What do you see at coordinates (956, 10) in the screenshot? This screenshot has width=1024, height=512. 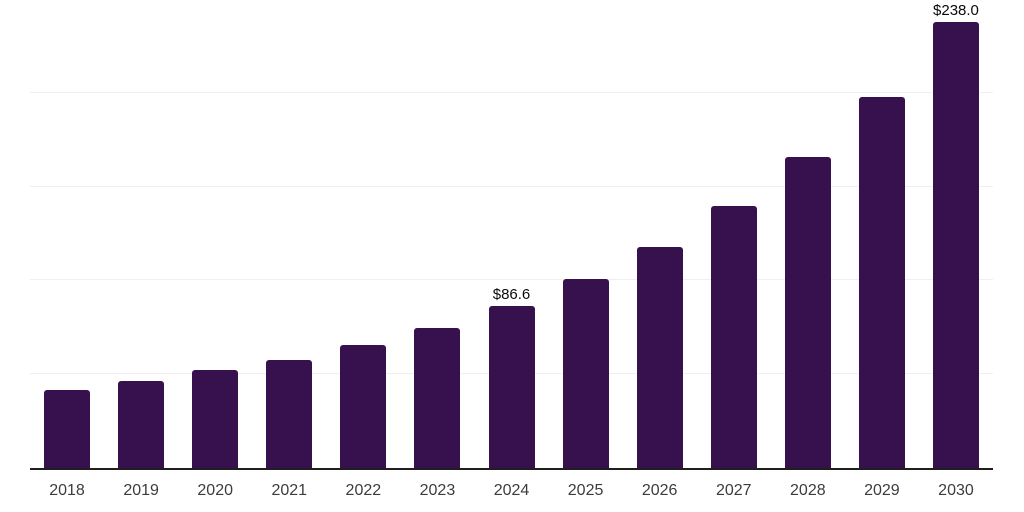 I see `bar-value-label: $238.0` at bounding box center [956, 10].